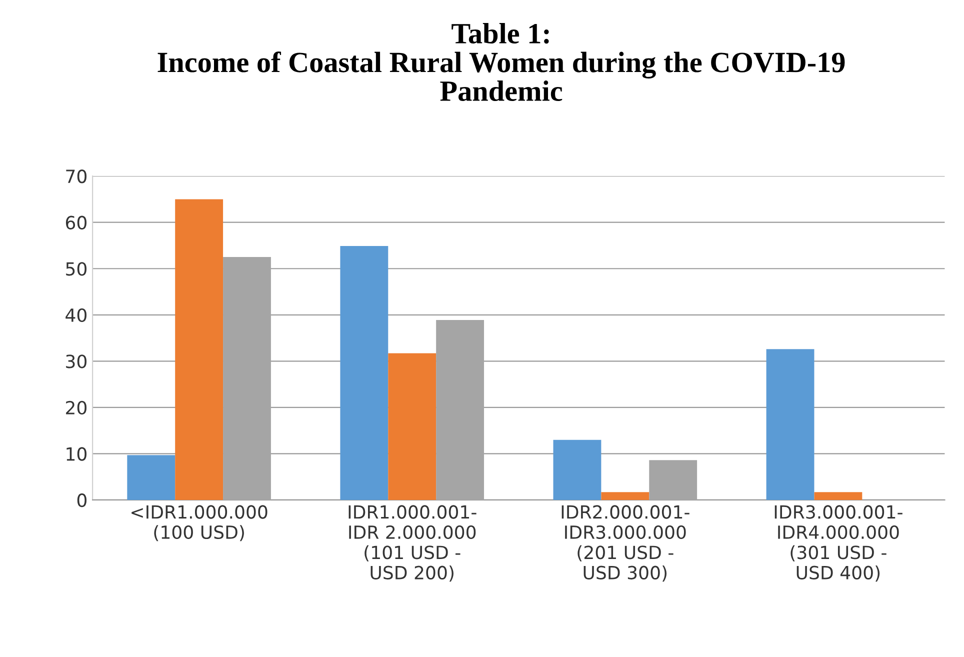  What do you see at coordinates (501, 62) in the screenshot?
I see `chart-title: Table 1: Income of Coastal Rural Women during the COVID-19 Pandemic` at bounding box center [501, 62].